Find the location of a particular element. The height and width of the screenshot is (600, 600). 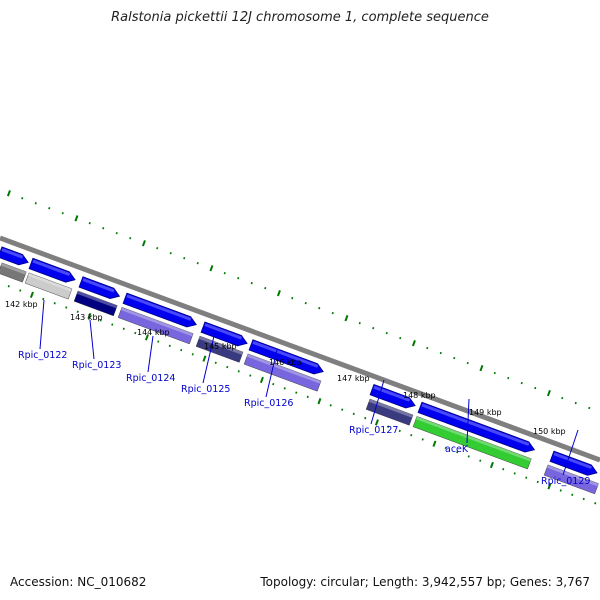

kbp-tick-label: 144 kbp is located at coordinates (153, 332).